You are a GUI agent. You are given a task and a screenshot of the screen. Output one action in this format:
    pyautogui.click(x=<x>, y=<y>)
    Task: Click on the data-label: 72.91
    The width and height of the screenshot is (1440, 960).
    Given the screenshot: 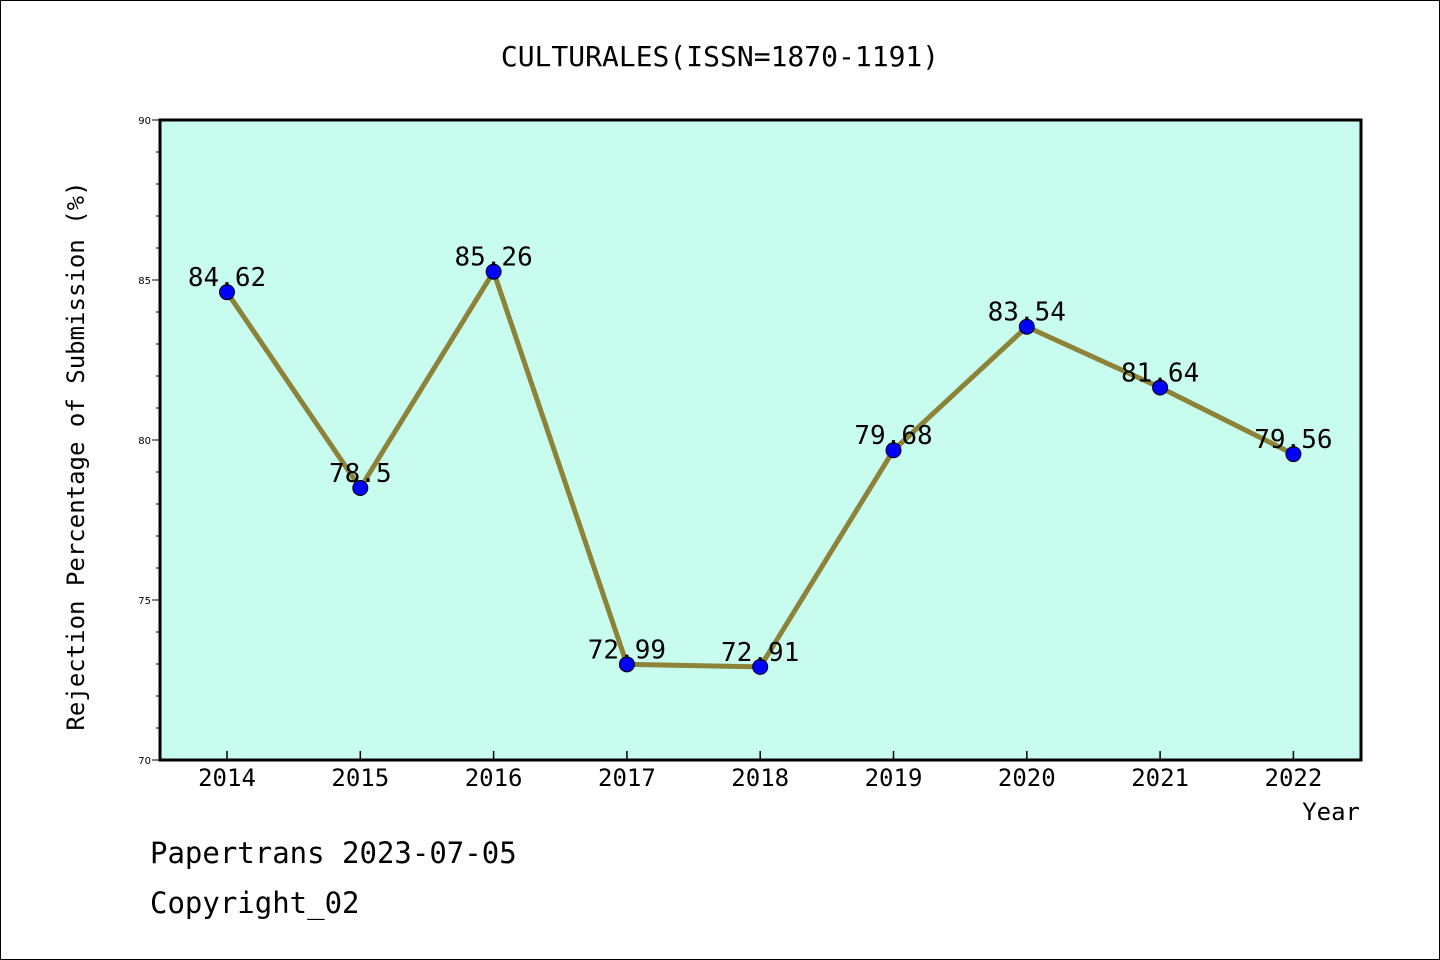 What is the action you would take?
    pyautogui.click(x=760, y=653)
    